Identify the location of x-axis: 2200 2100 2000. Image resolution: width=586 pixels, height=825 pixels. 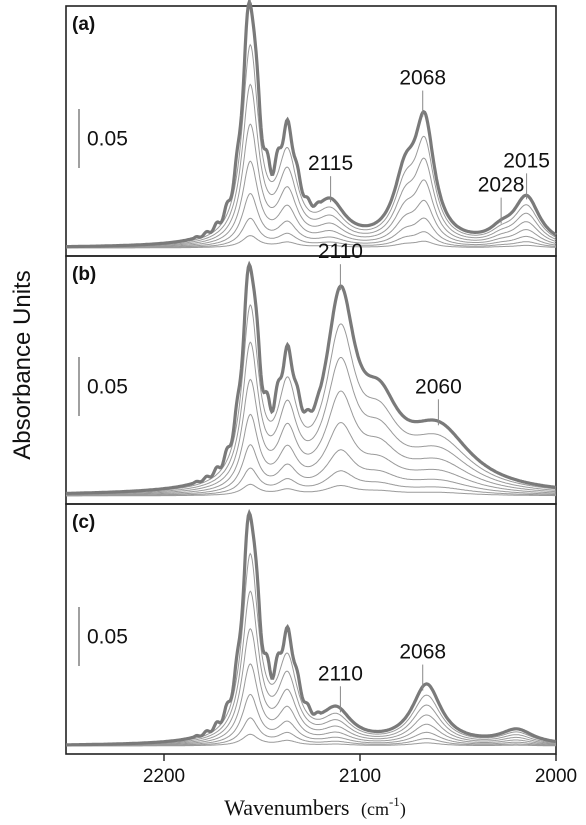
(360, 770).